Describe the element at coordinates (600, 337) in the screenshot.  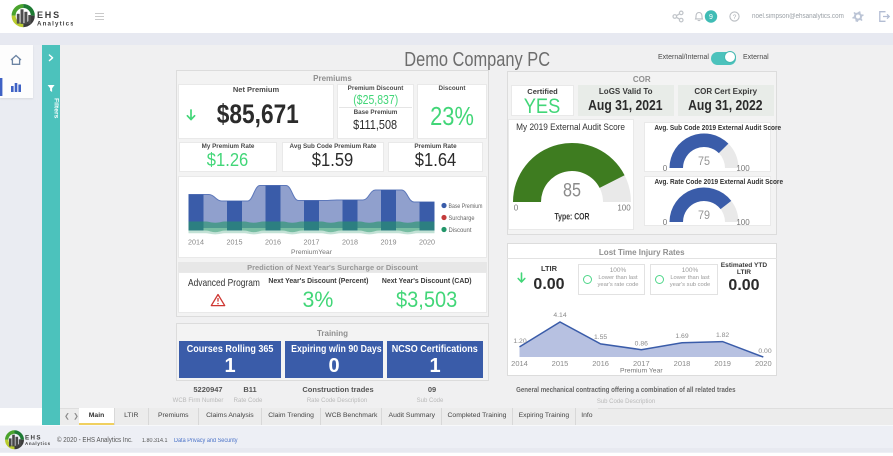
I see `svg-text: 1.55` at that location.